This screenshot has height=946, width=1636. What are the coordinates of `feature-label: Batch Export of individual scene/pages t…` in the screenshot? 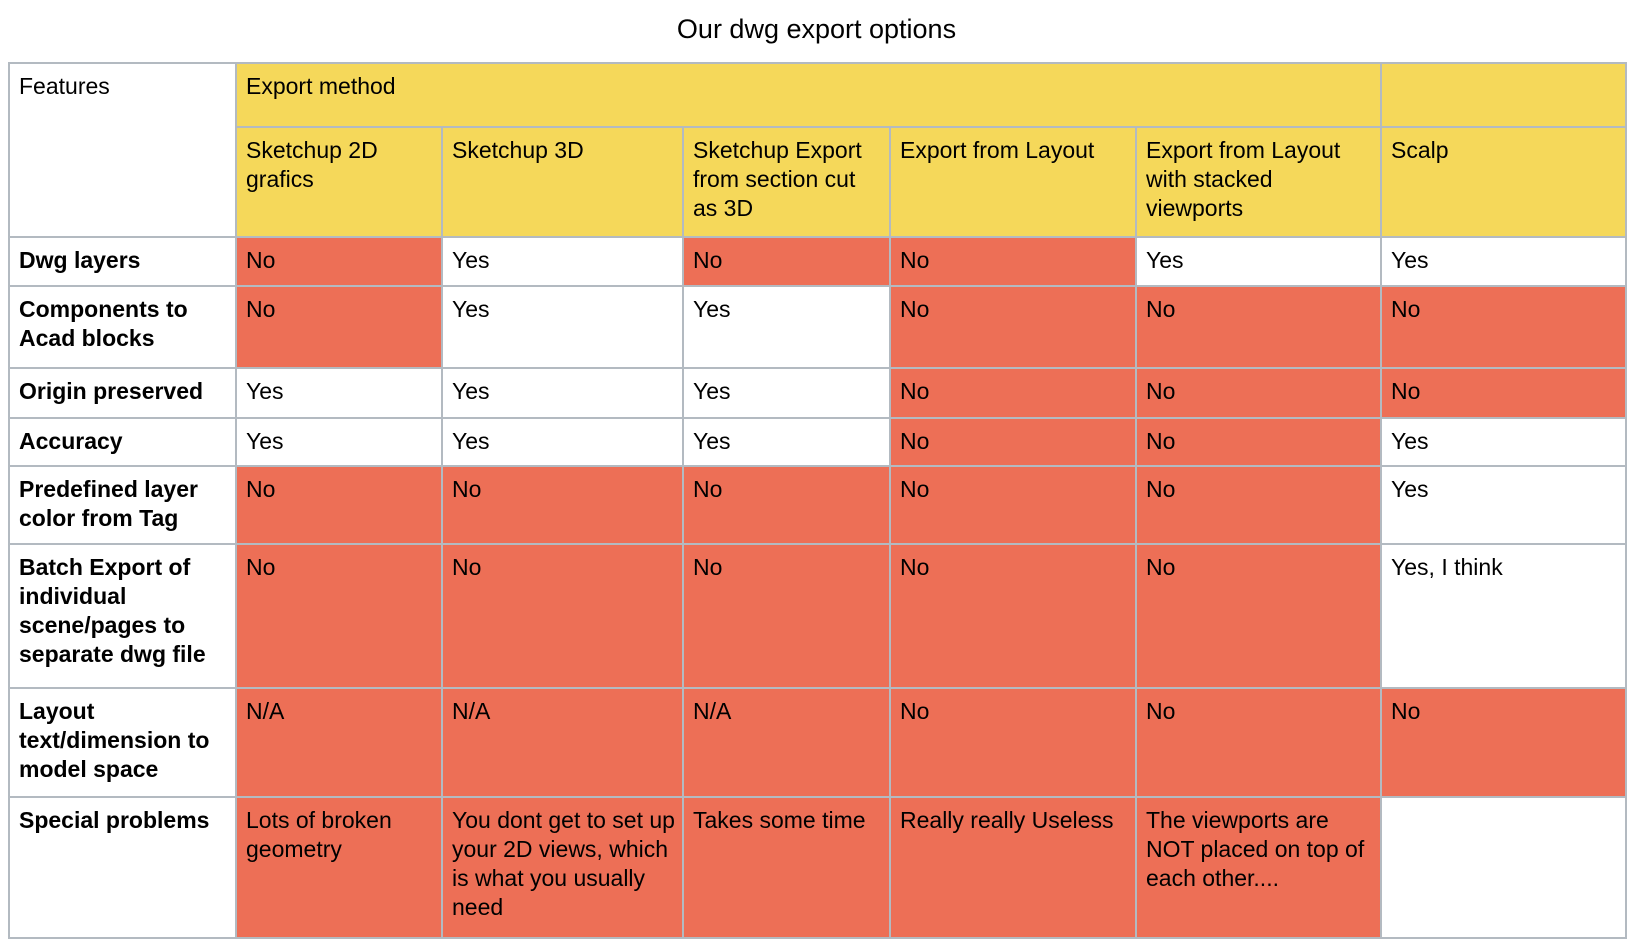 It's located at (122, 616).